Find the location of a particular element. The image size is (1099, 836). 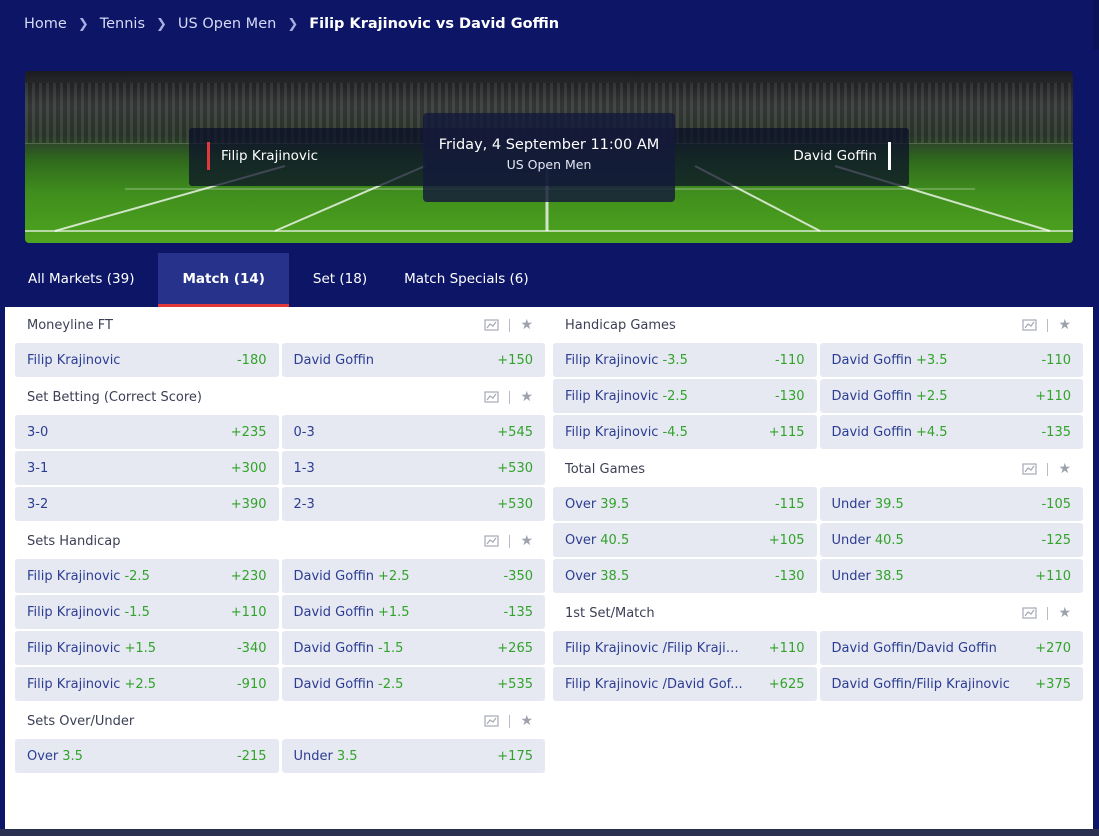

selection-odds: +150 is located at coordinates (515, 360).